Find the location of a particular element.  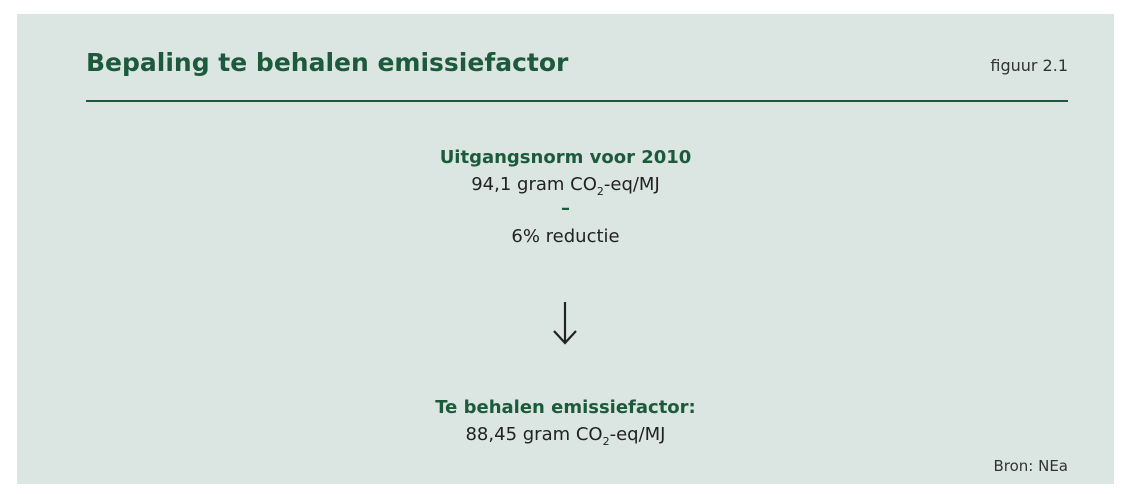

step-value: 88,45 gram CO2-eq/MJ is located at coordinates (565, 436).